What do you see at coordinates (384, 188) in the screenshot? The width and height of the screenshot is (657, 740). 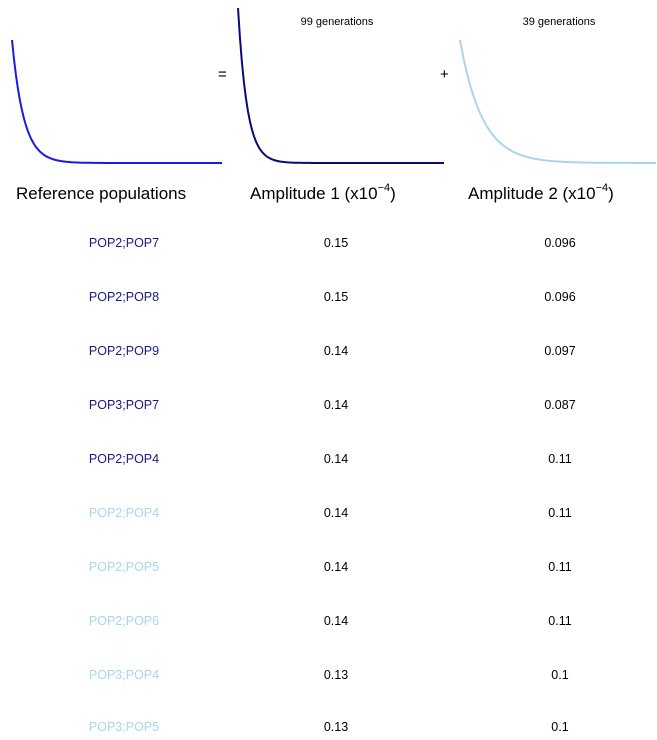 I see `header-amplitude-1-exponent: −4` at bounding box center [384, 188].